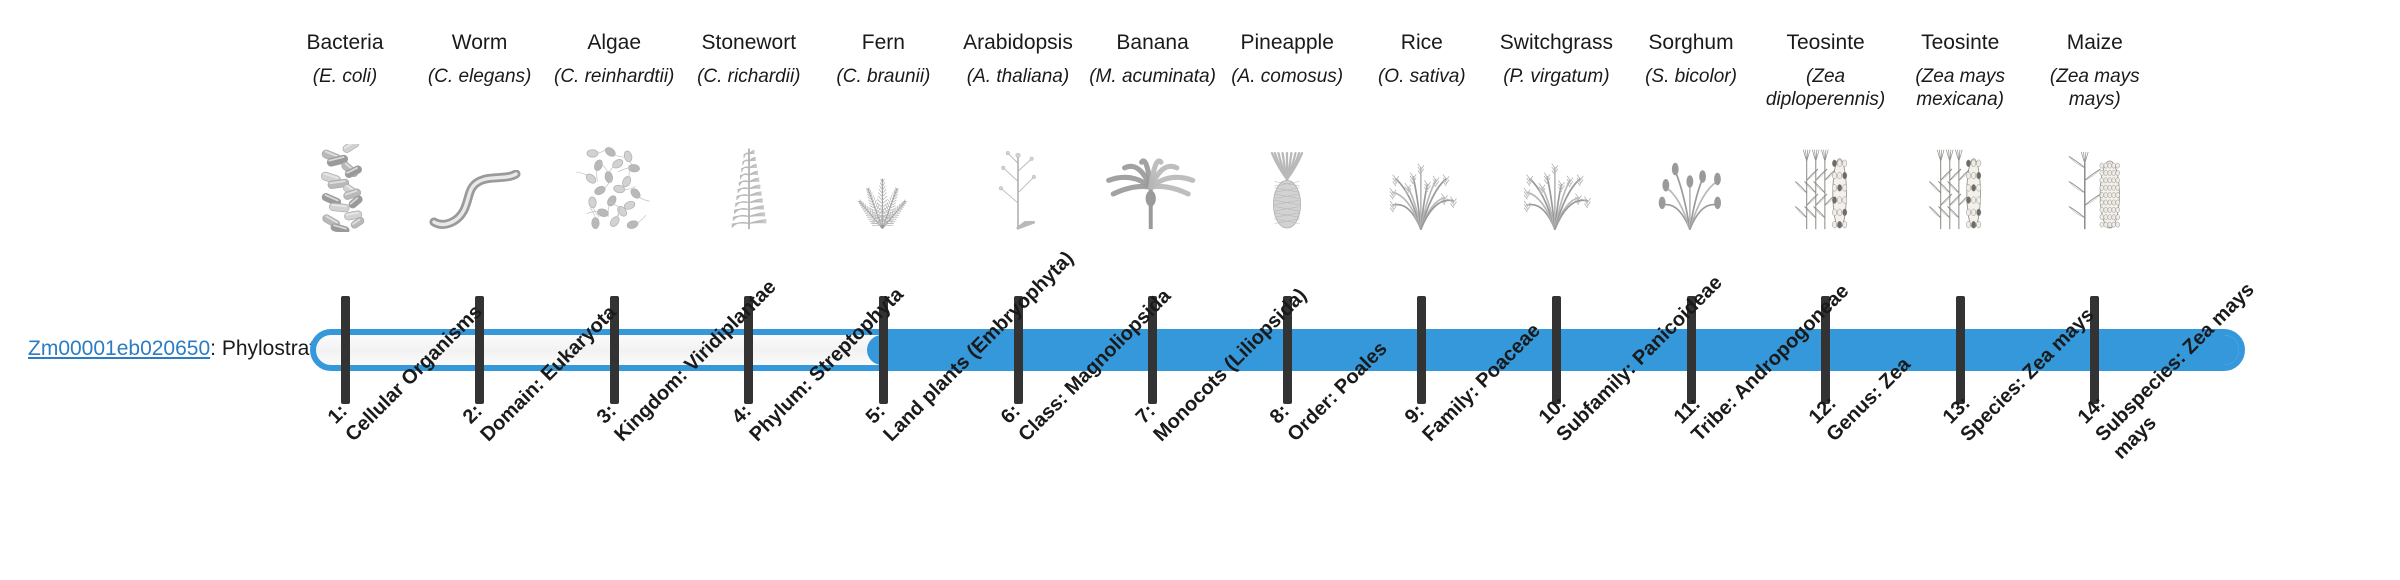 Image resolution: width=2400 pixels, height=580 pixels. Describe the element at coordinates (1556, 42) in the screenshot. I see `species-common-name: Switchgrass` at that location.